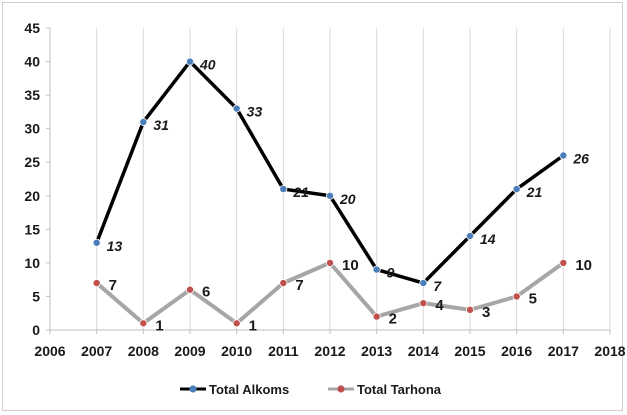 This screenshot has height=415, width=627. I want to click on data-label-alkoms: 26, so click(580, 159).